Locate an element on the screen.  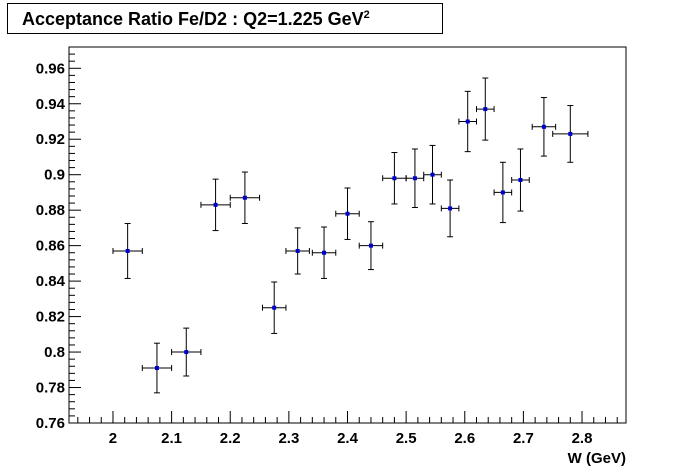
chart-title-box: Acceptance Ratio Fe/D2 : Q2=1.225 GeV2 is located at coordinates (225, 18).